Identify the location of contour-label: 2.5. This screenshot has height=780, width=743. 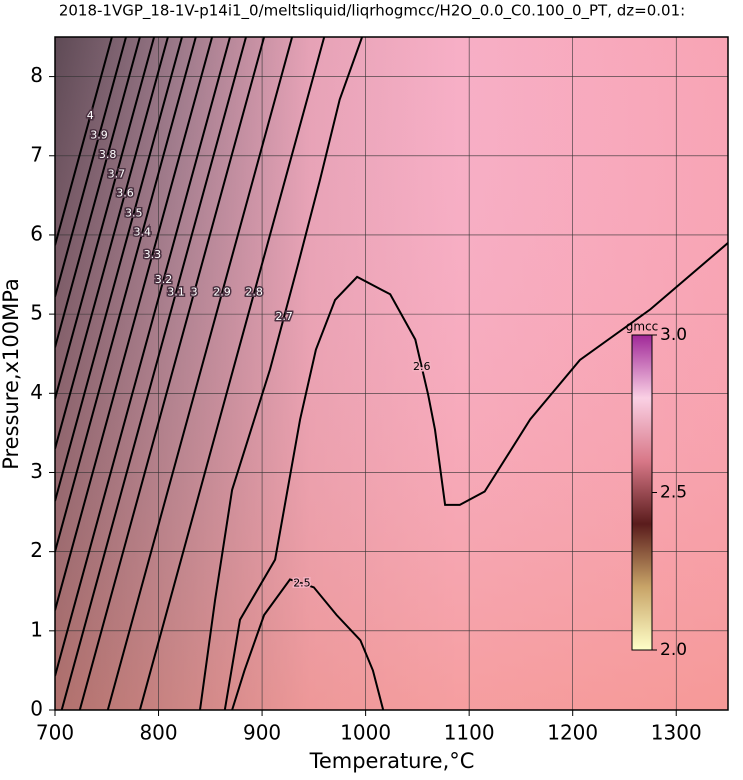
(302, 582).